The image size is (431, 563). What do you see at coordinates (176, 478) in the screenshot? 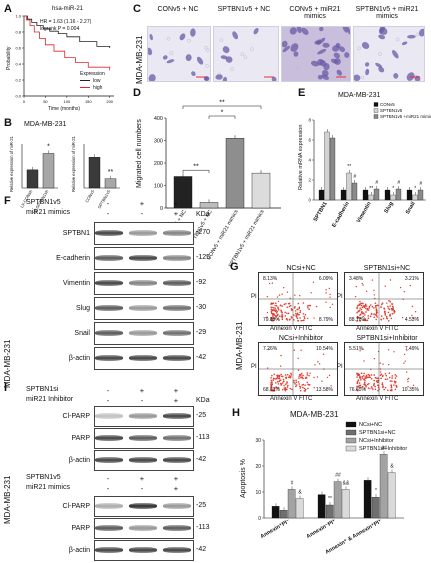
I see `panel-i-bottom-sign: +` at bounding box center [176, 478].